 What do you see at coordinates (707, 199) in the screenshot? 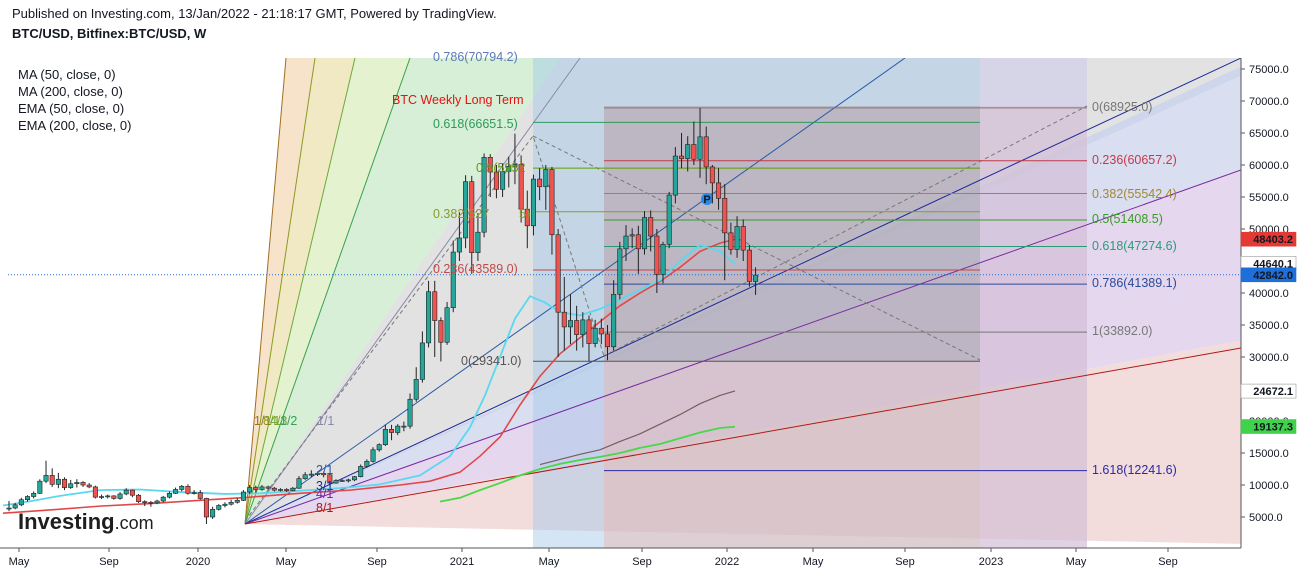
I see `pivot-marker` at bounding box center [707, 199].